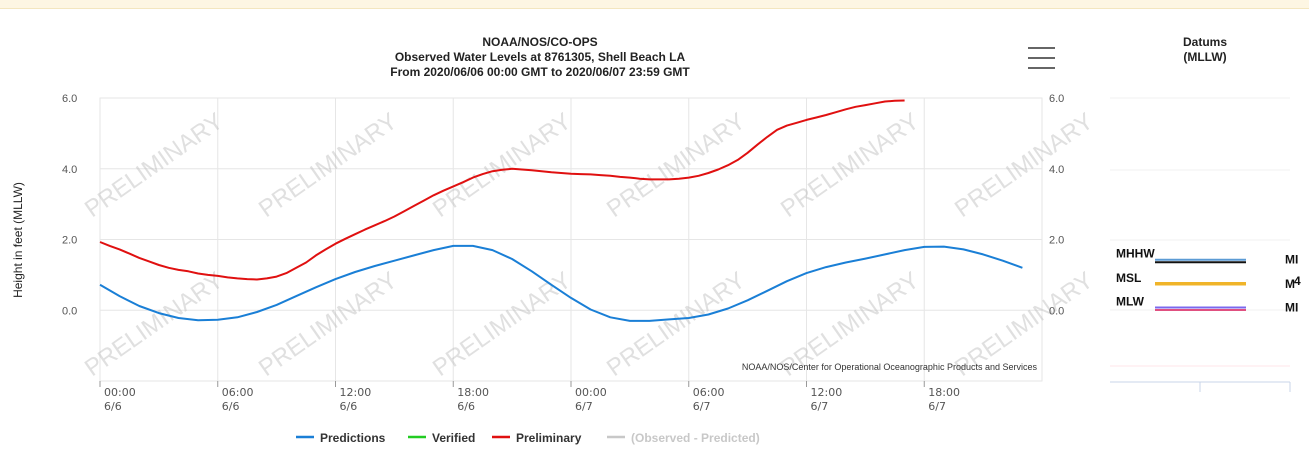 The width and height of the screenshot is (1309, 455). Describe the element at coordinates (539, 42) in the screenshot. I see `chart-title: NOAA/NOS/CO-OPS` at that location.